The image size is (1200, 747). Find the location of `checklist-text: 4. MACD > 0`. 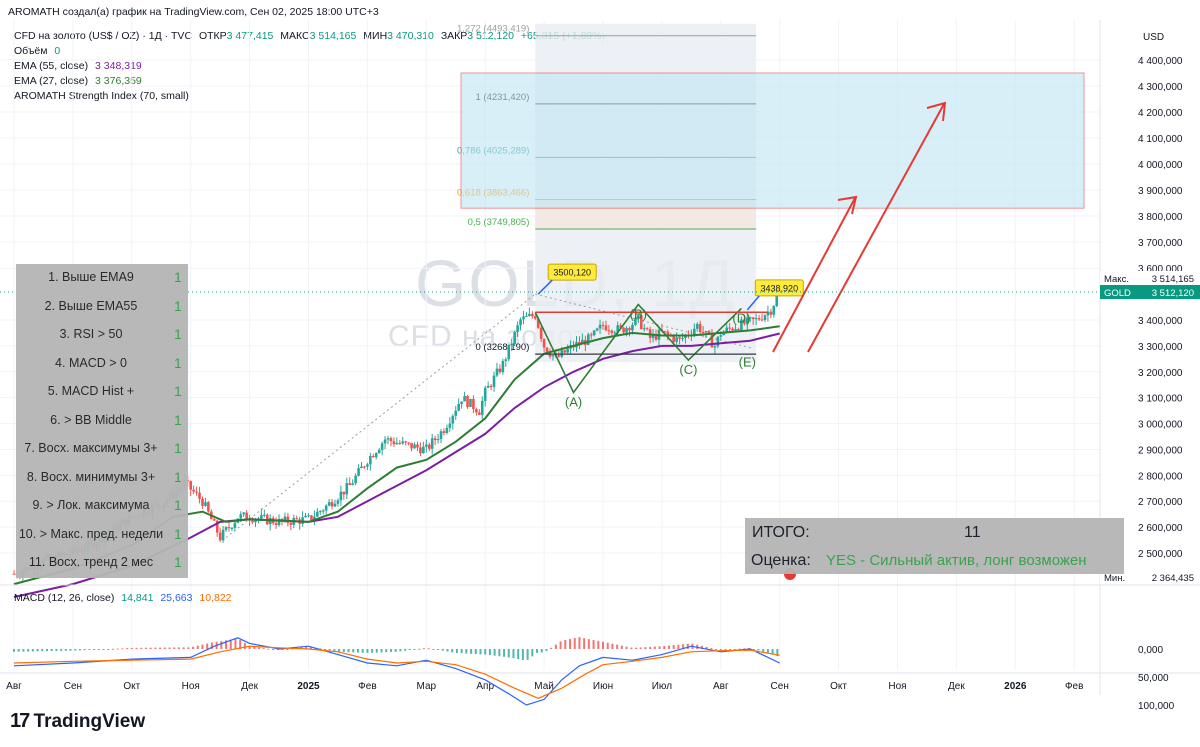

checklist-text: 4. MACD > 0 is located at coordinates (91, 362).